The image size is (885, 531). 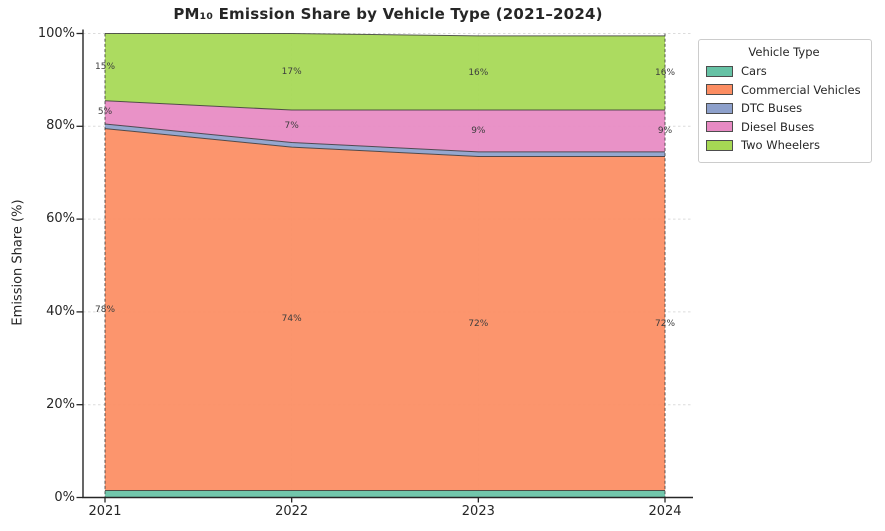 What do you see at coordinates (801, 89) in the screenshot?
I see `legend-label: Commercial Vehicles` at bounding box center [801, 89].